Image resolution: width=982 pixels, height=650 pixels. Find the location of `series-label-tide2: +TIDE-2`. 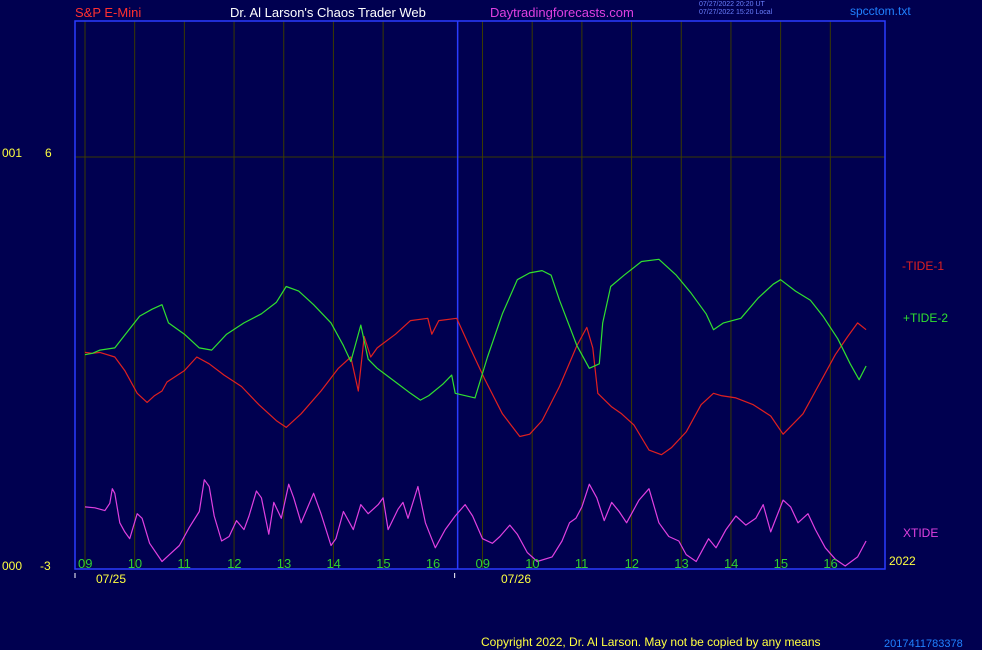

series-label-tide2: +TIDE-2 is located at coordinates (926, 318).